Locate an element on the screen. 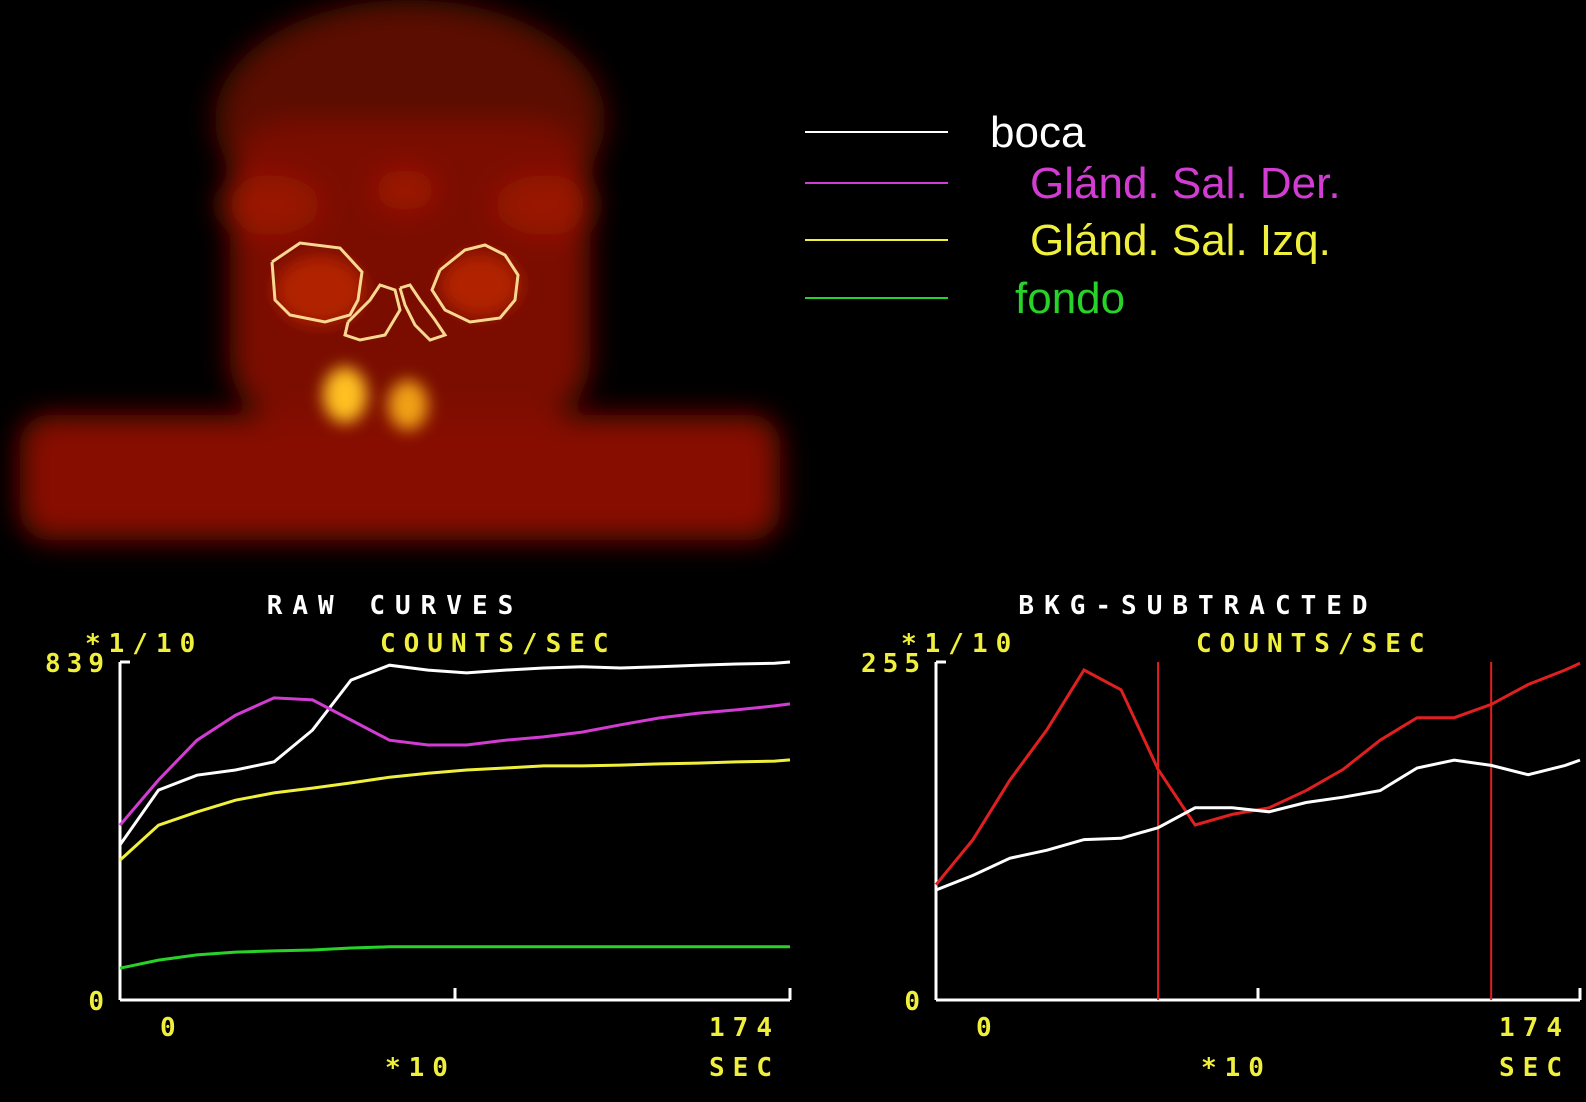 The width and height of the screenshot is (1586, 1102). chart-title: RAW CURVES is located at coordinates (395, 606).